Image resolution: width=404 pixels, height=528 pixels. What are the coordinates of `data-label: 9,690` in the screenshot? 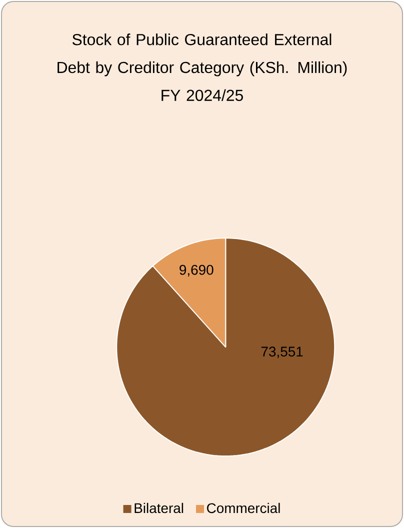 It's located at (197, 270).